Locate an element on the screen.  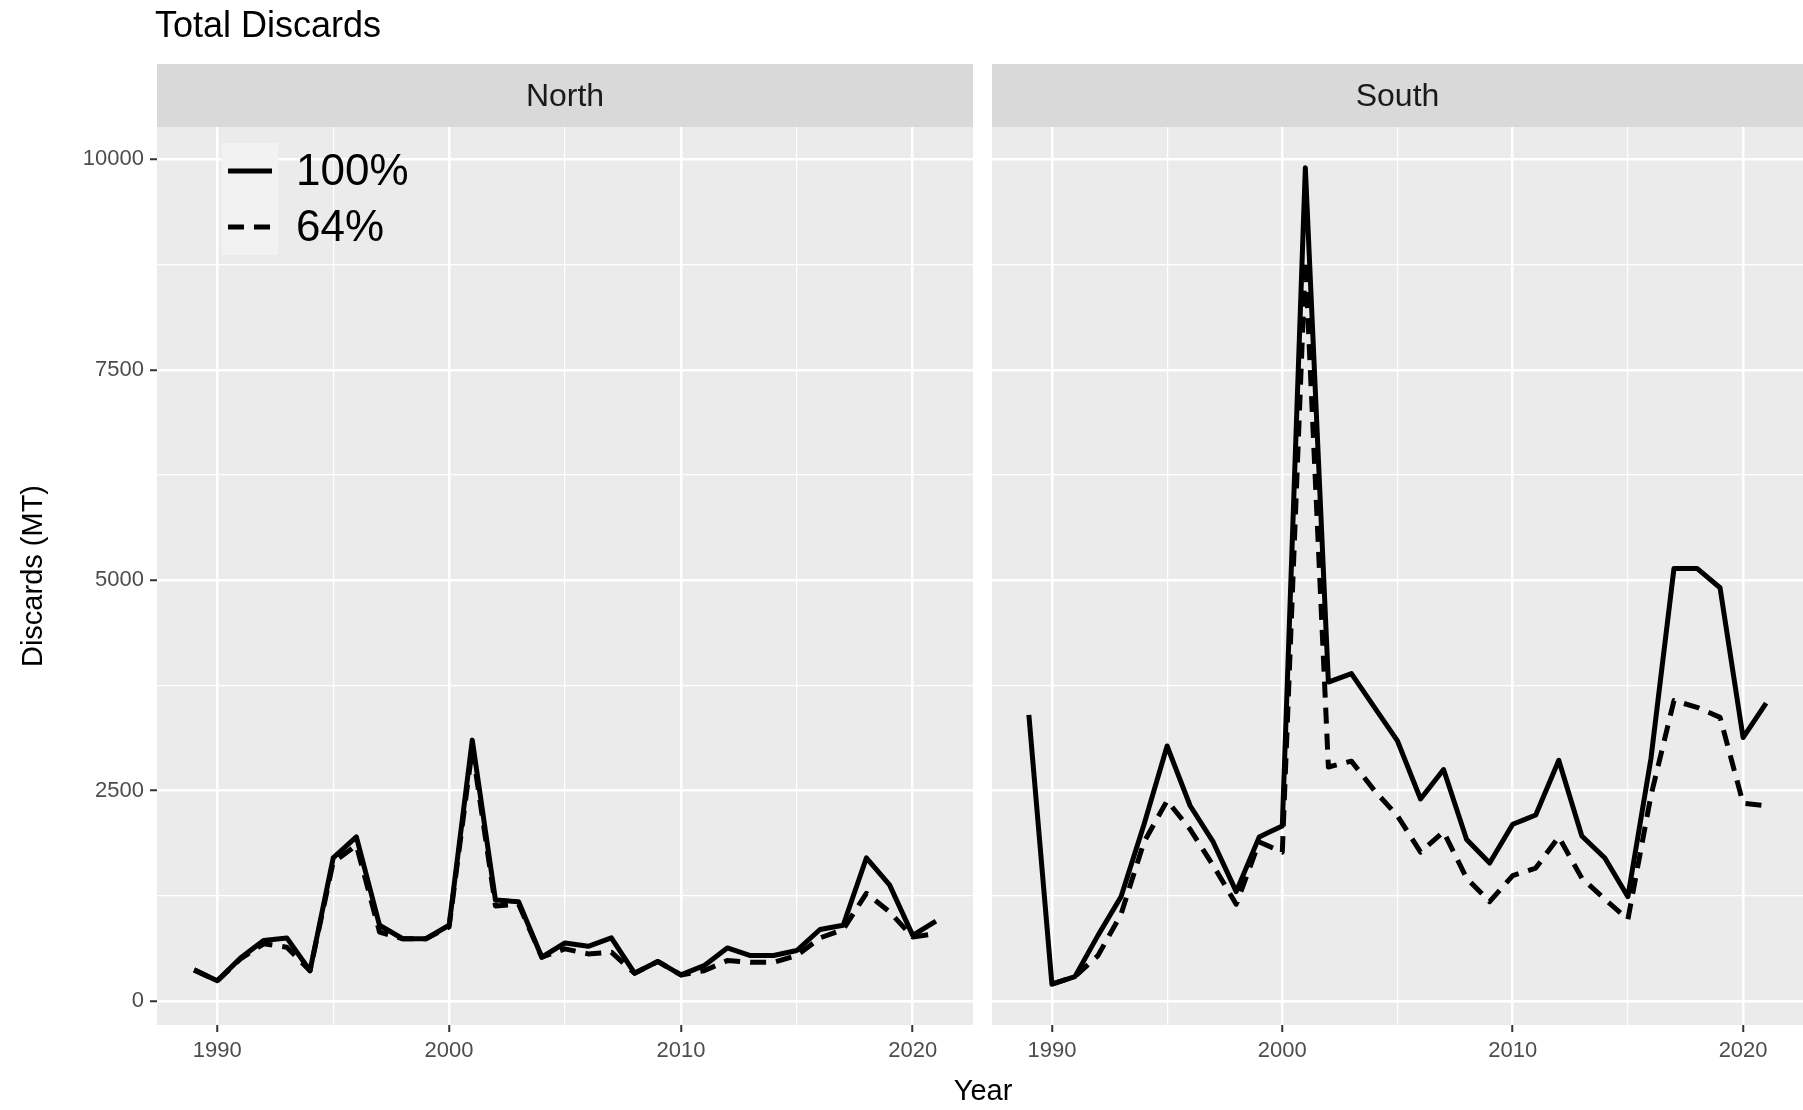
y-tick-label: 10000 is located at coordinates (113, 158).